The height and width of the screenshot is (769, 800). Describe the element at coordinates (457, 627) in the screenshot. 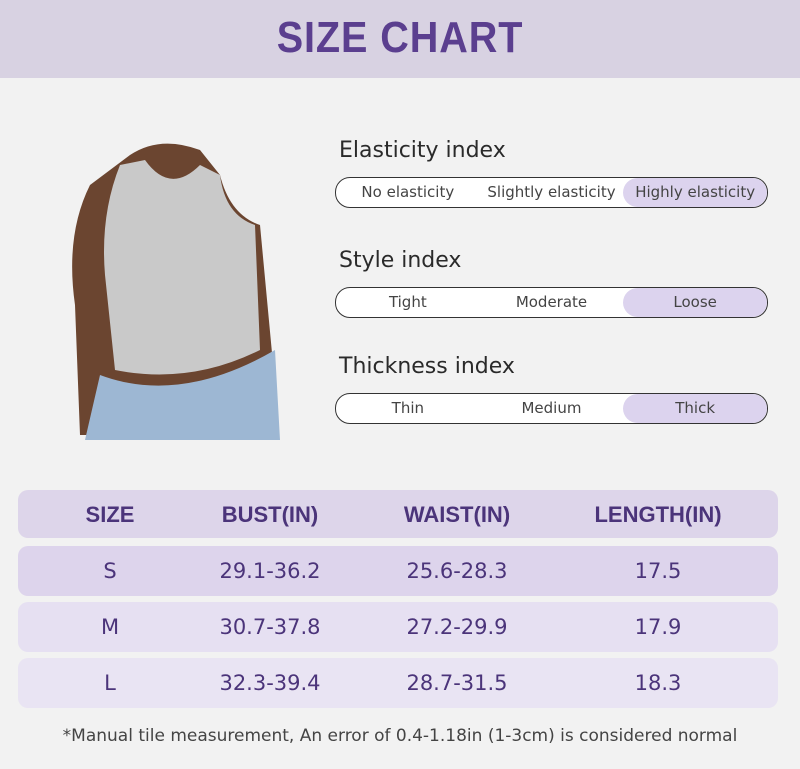

I see `table-cell: 27.2-29.9` at that location.